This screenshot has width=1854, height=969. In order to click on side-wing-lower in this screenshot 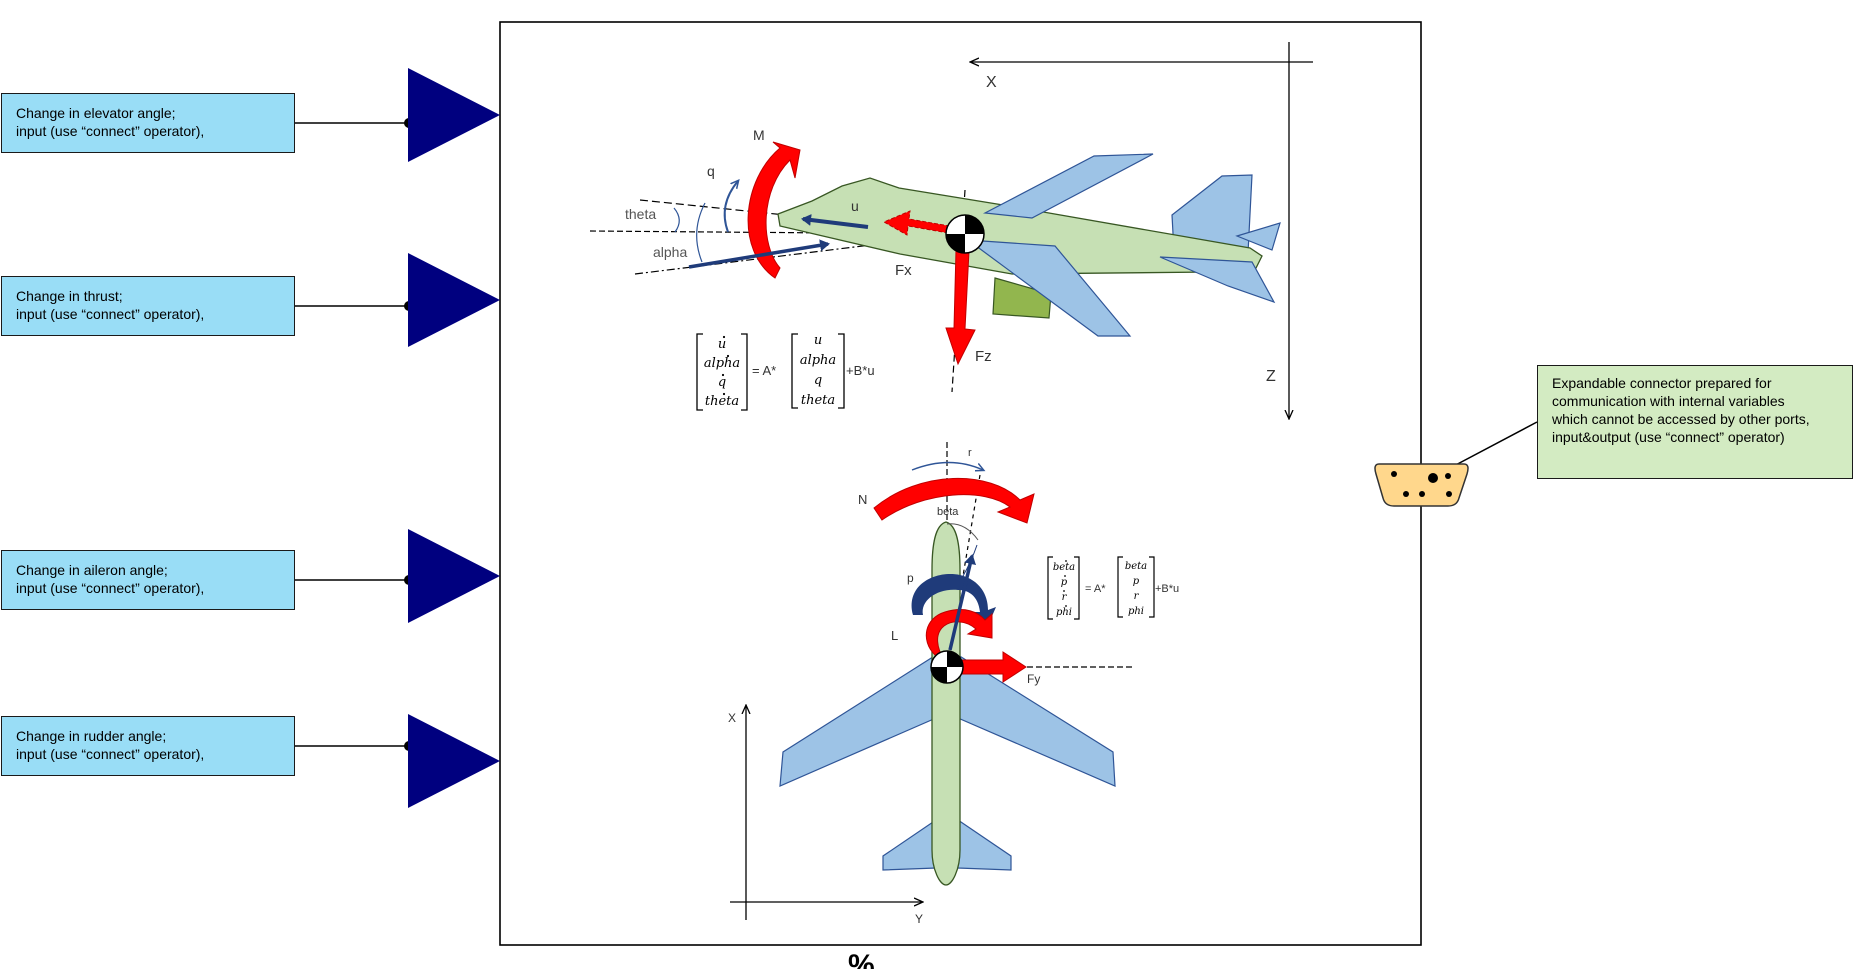, I will do `click(1048, 288)`.